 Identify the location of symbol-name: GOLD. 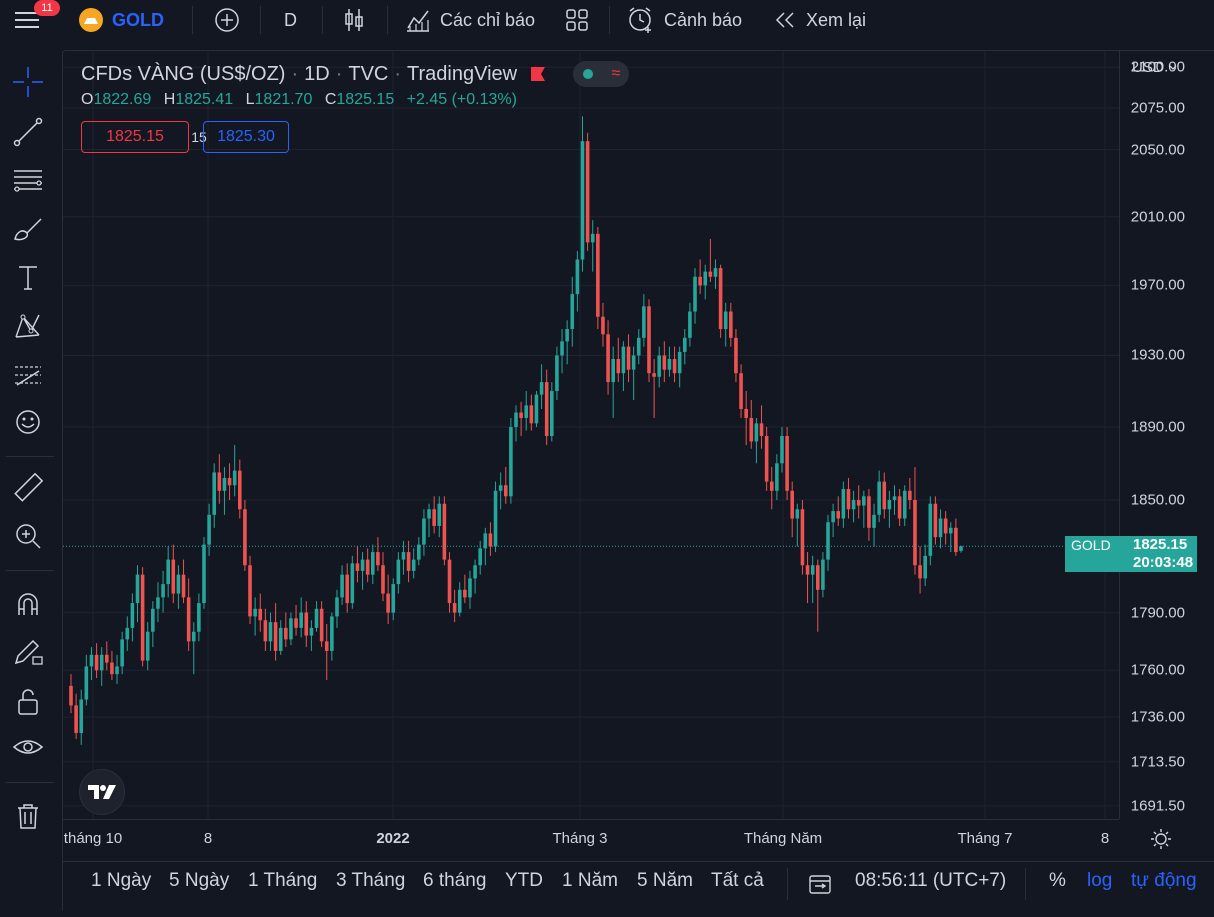
(138, 19).